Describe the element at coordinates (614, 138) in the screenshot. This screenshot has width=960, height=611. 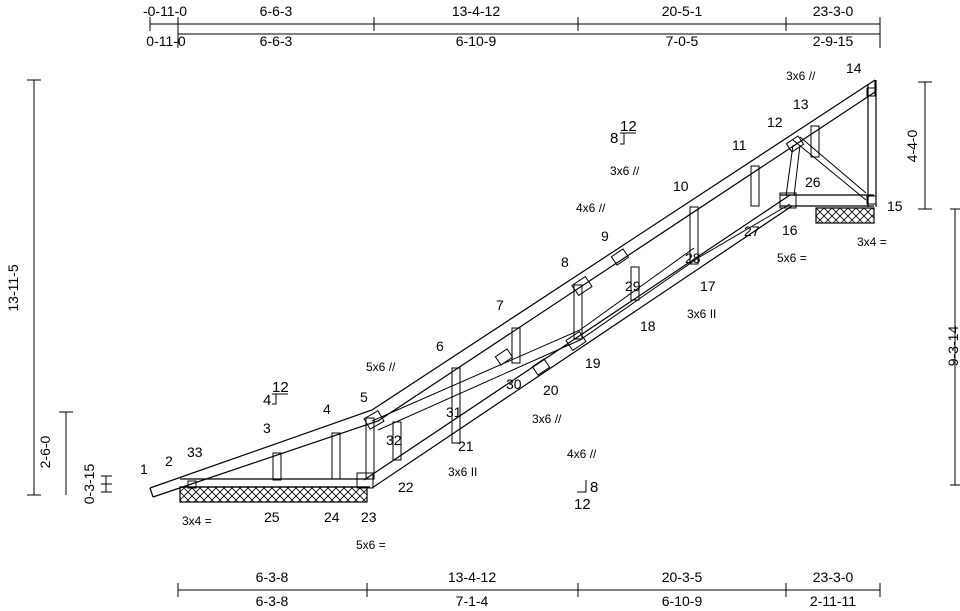
I see `pitch-run-mid: 8` at that location.